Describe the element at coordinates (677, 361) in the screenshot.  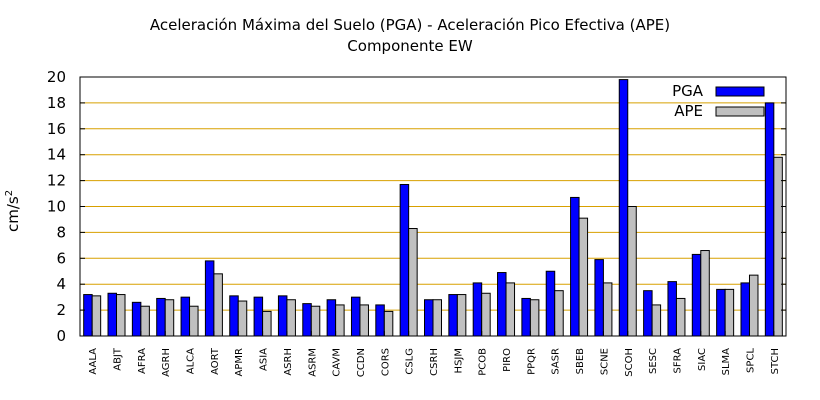
I see `x-tick-label: SFRA` at that location.